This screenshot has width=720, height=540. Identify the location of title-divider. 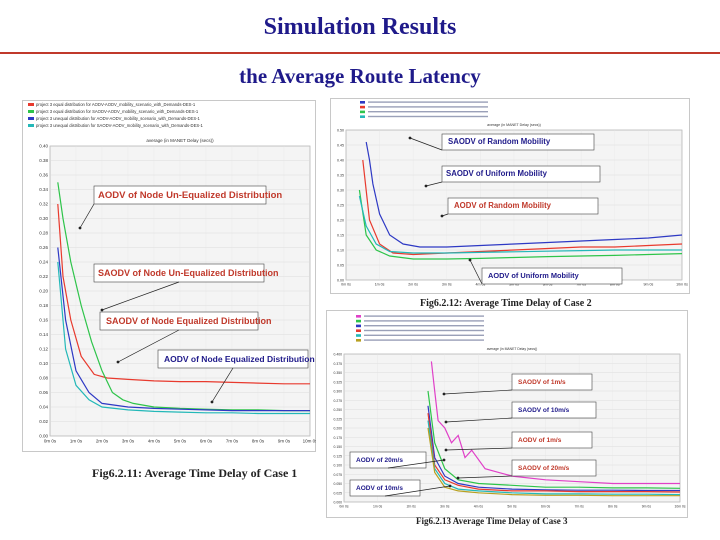
(360, 53).